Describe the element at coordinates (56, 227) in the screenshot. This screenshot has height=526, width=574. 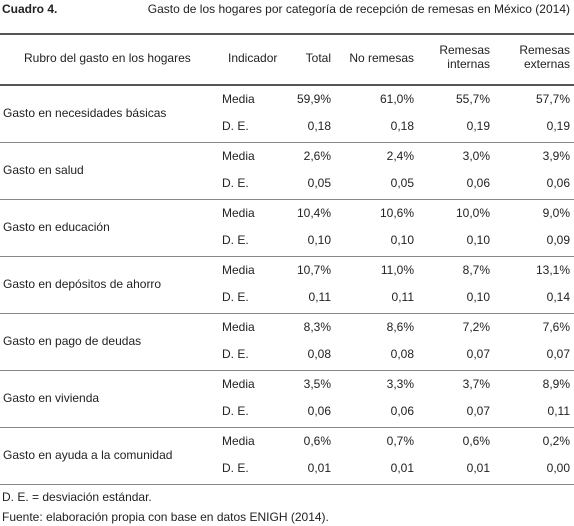
I see `row-label: Gasto en educación` at that location.